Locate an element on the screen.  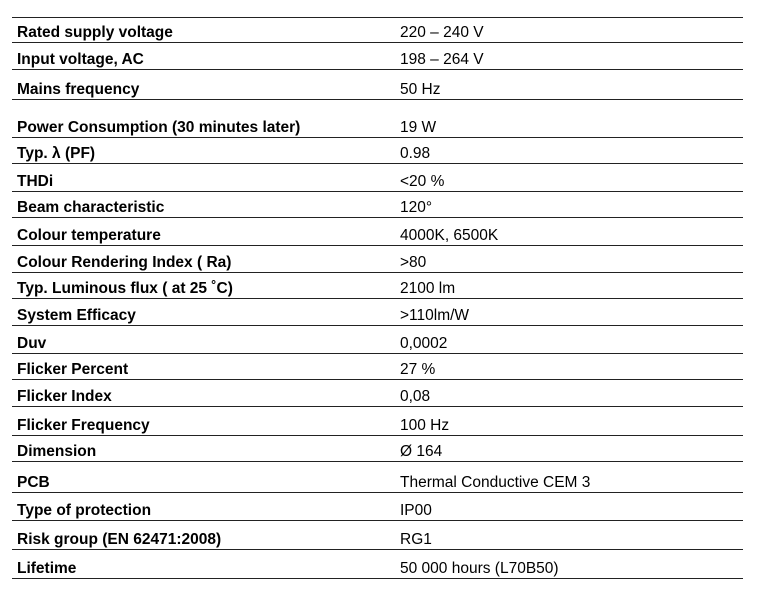
spec-label: Power Consumption (30 minutes later) is located at coordinates (201, 118).